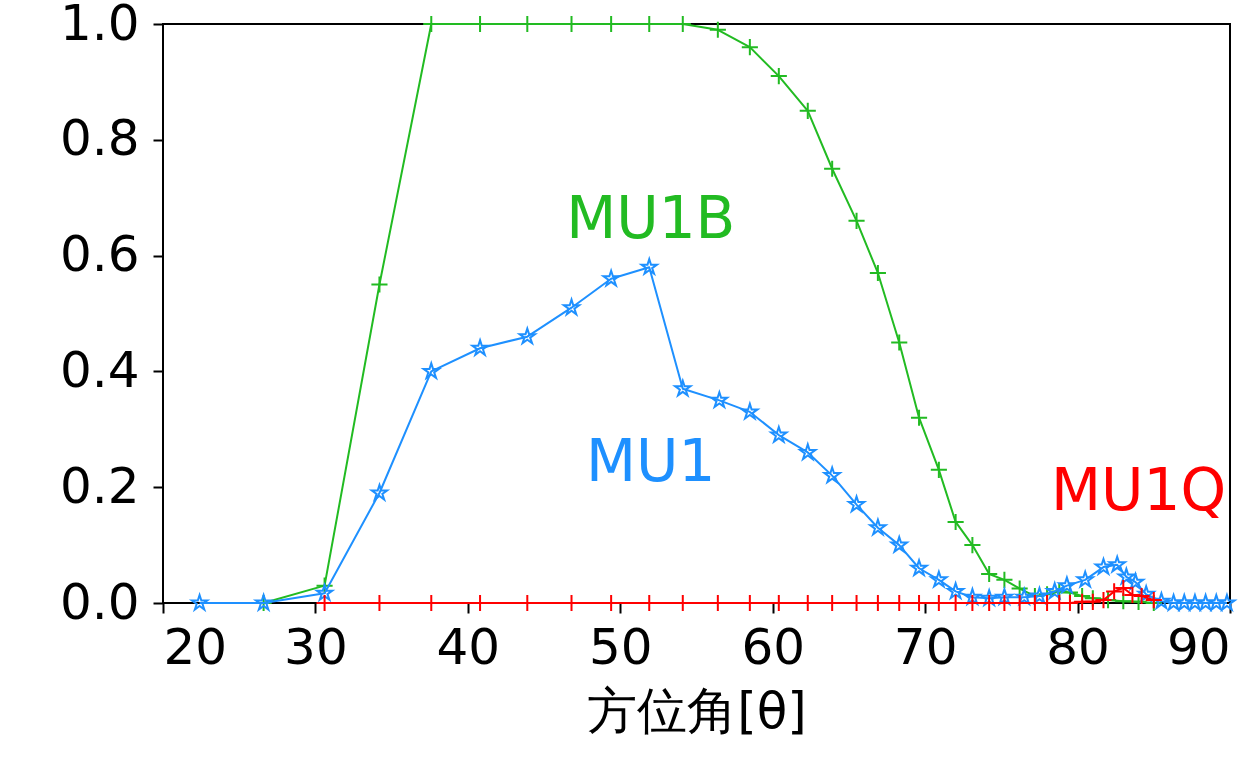 The width and height of the screenshot is (1258, 775). What do you see at coordinates (697, 710) in the screenshot?
I see `x-axis-title: 方位角[θ]` at bounding box center [697, 710].